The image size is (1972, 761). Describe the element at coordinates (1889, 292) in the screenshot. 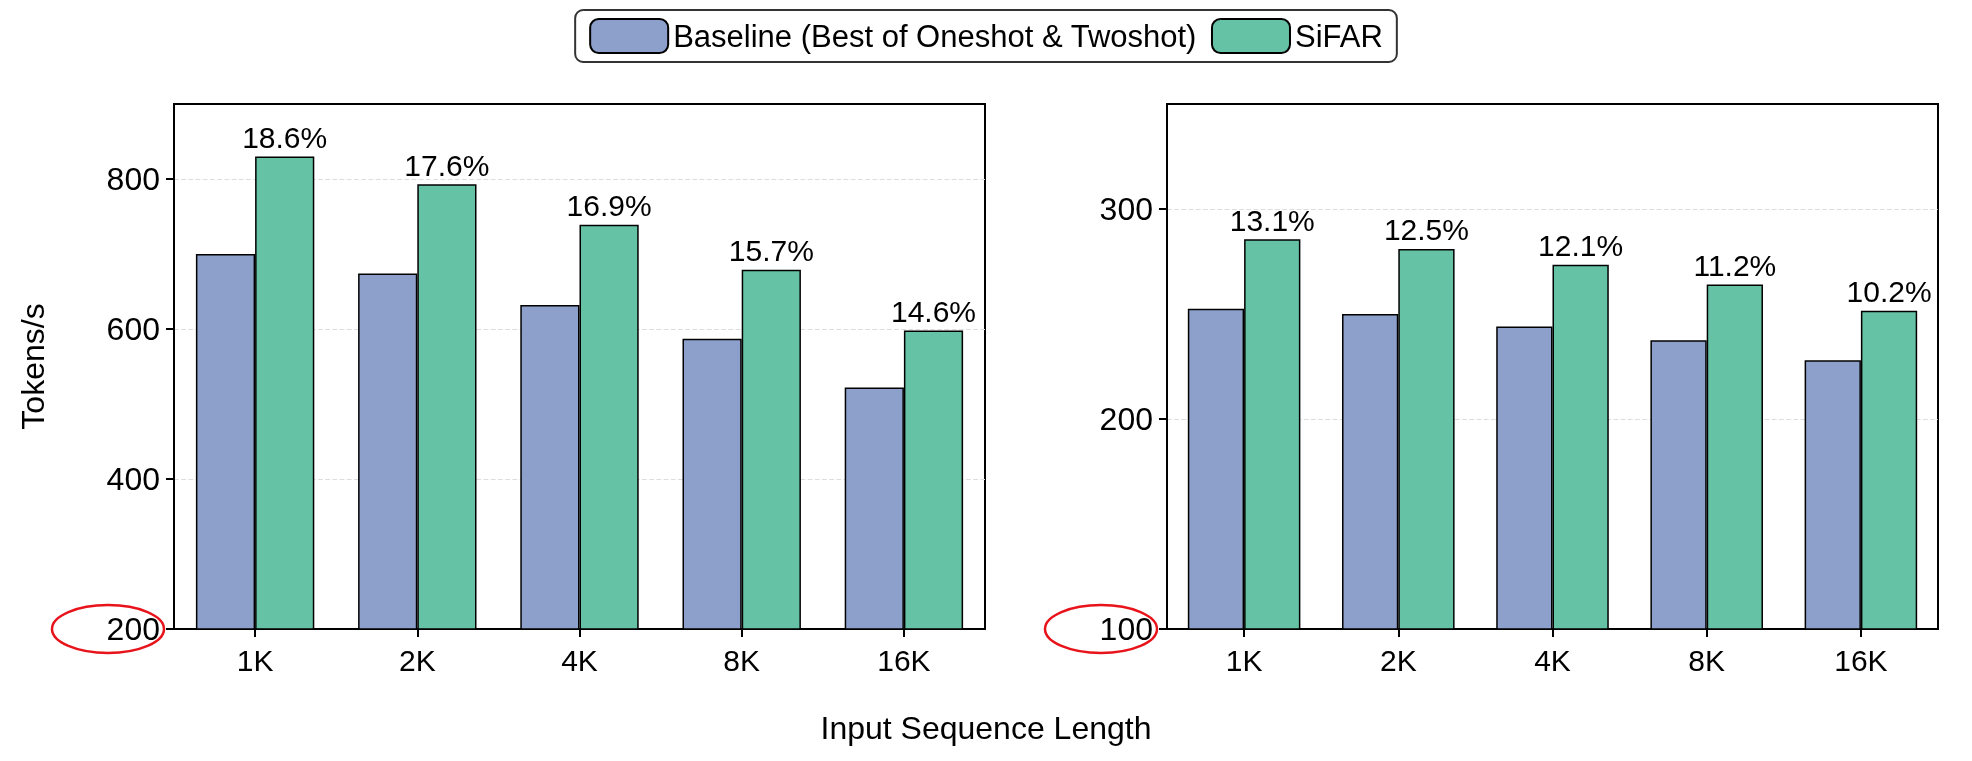

I see `annotation: 10.2%` at that location.